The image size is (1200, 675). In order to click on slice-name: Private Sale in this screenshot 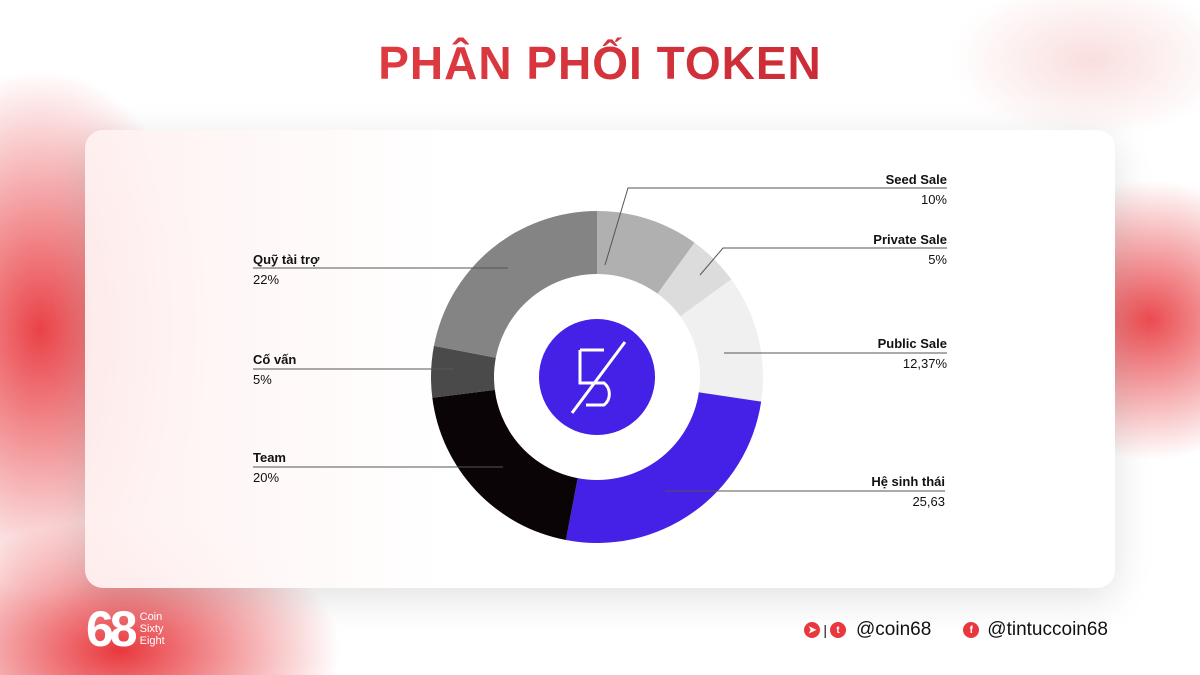, I will do `click(910, 239)`.